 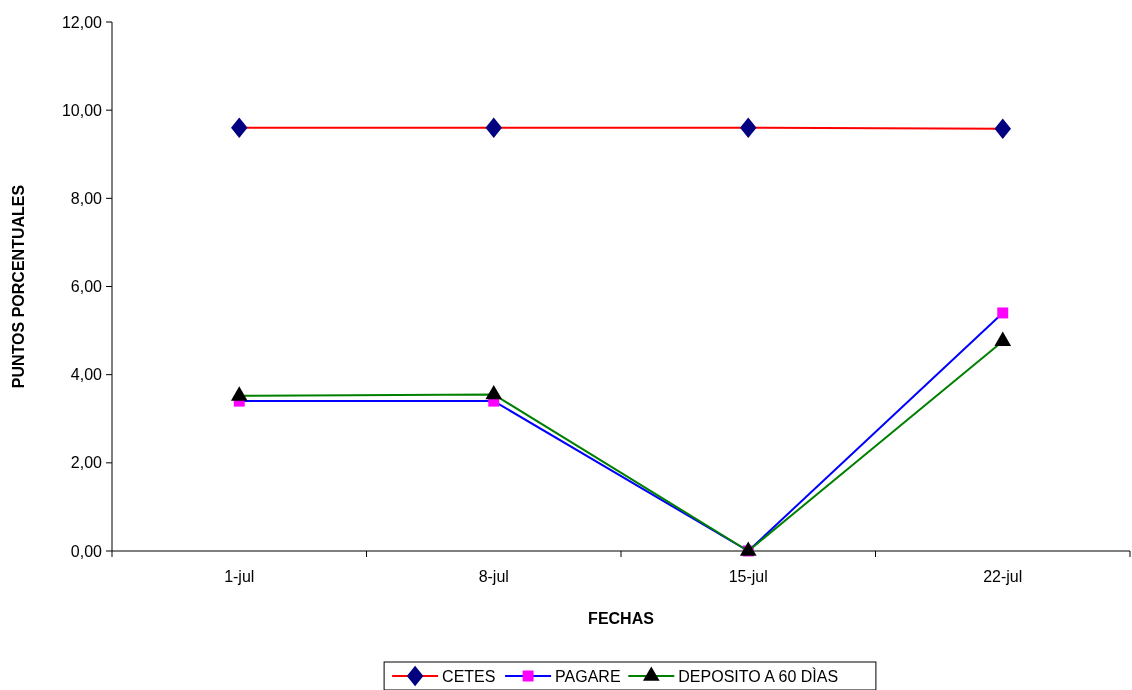 I want to click on x-tick-label: 15-jul, so click(x=748, y=576).